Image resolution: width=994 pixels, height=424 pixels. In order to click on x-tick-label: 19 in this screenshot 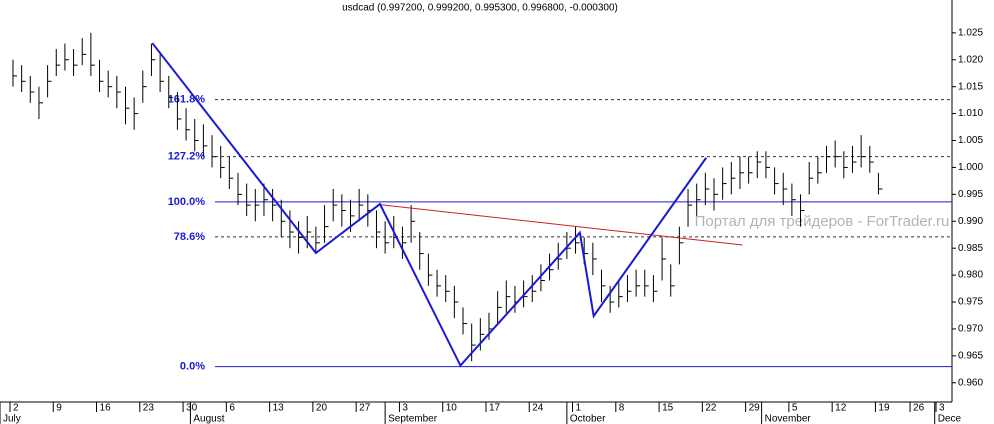, I will do `click(884, 408)`.